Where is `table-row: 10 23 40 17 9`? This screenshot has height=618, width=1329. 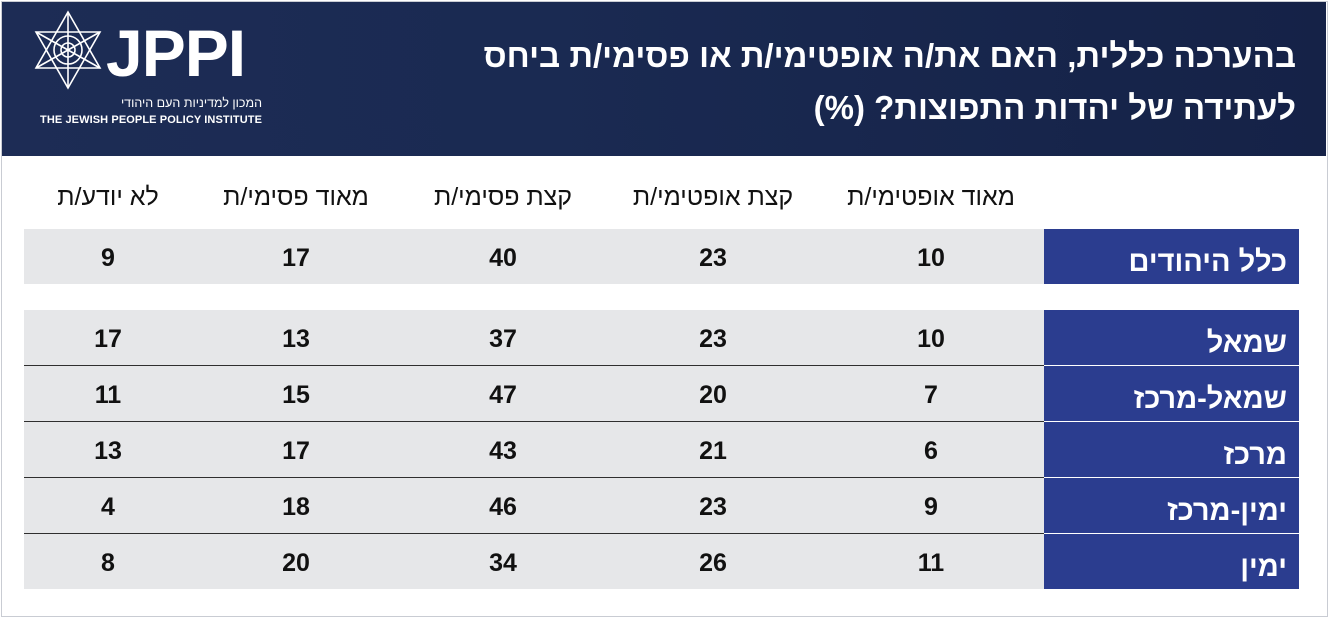
table-row: 10 23 40 17 9 is located at coordinates (534, 256).